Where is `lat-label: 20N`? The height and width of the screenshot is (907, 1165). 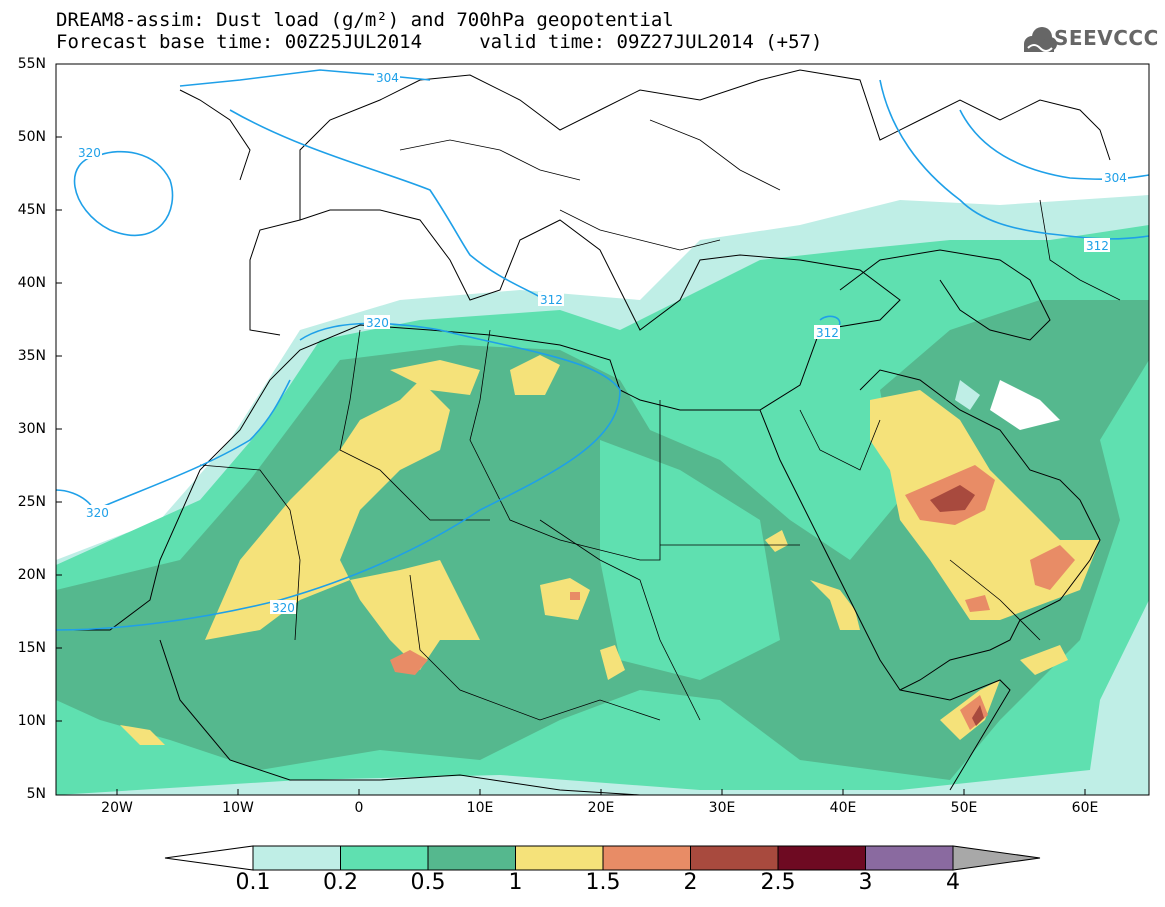 lat-label: 20N is located at coordinates (31, 575).